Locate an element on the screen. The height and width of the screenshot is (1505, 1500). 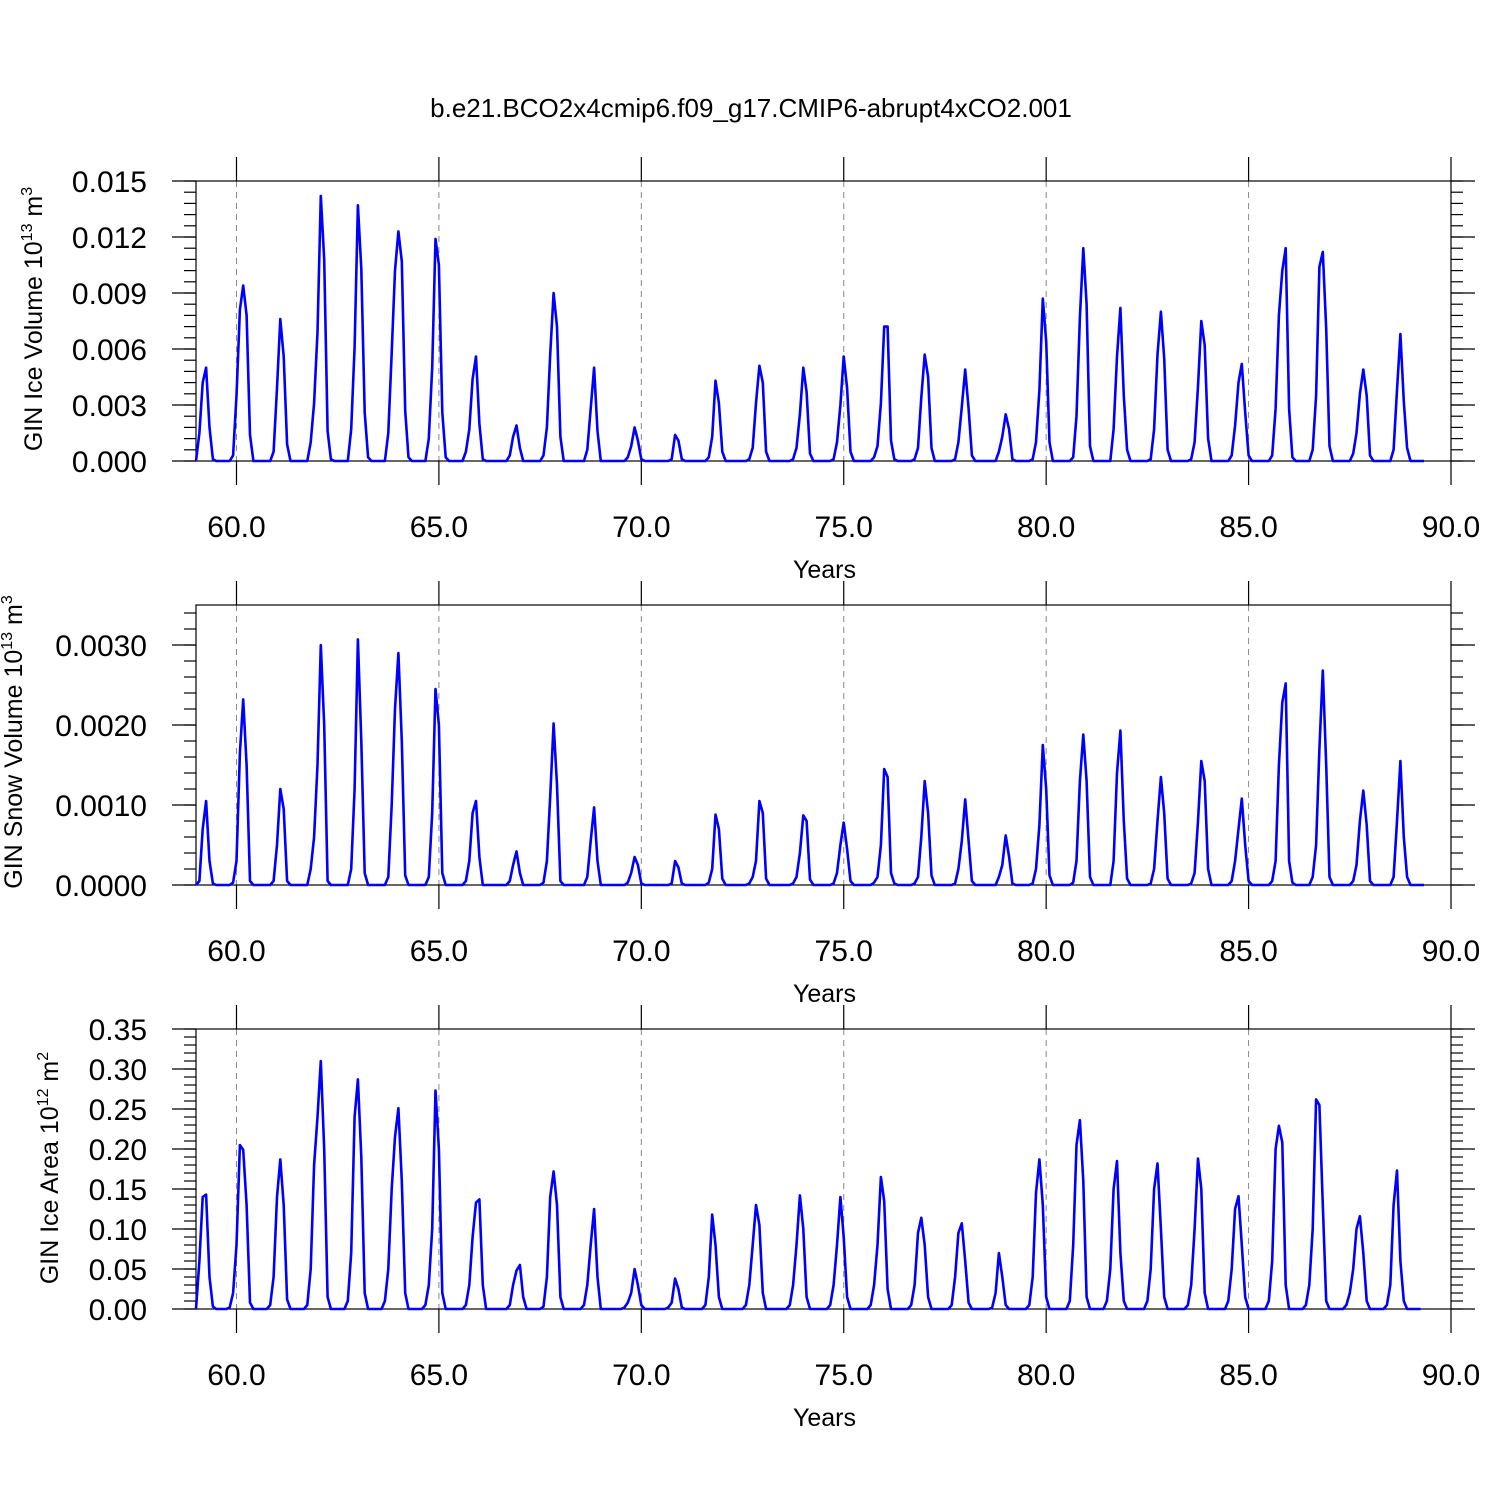
y-tick-label: 0.05 is located at coordinates (118, 1270).